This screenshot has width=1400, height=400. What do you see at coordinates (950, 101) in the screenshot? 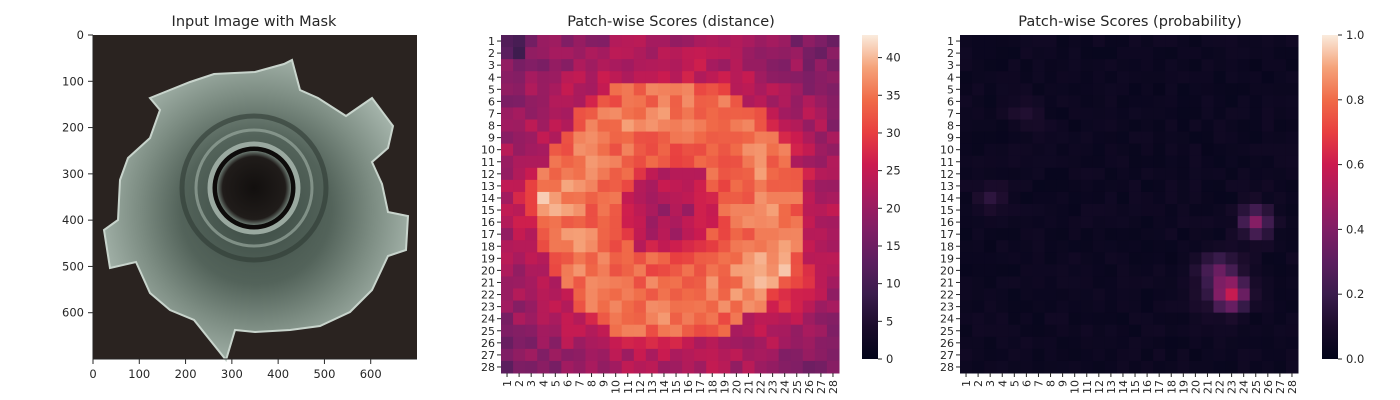
I see `y-tick-label: 6` at bounding box center [950, 101].